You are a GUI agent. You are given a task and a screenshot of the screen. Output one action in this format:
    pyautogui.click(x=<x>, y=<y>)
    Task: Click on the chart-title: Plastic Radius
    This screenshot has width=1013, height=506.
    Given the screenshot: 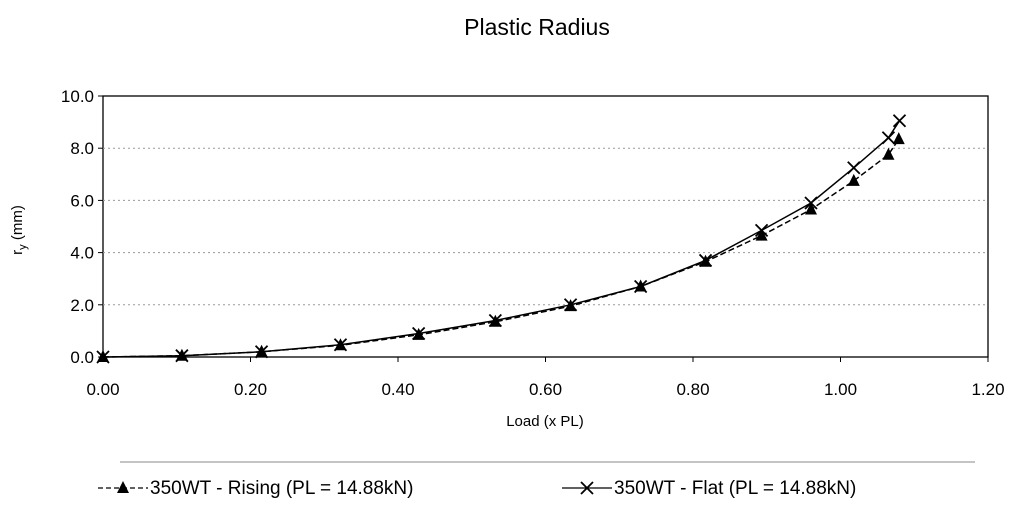 What is the action you would take?
    pyautogui.click(x=537, y=27)
    